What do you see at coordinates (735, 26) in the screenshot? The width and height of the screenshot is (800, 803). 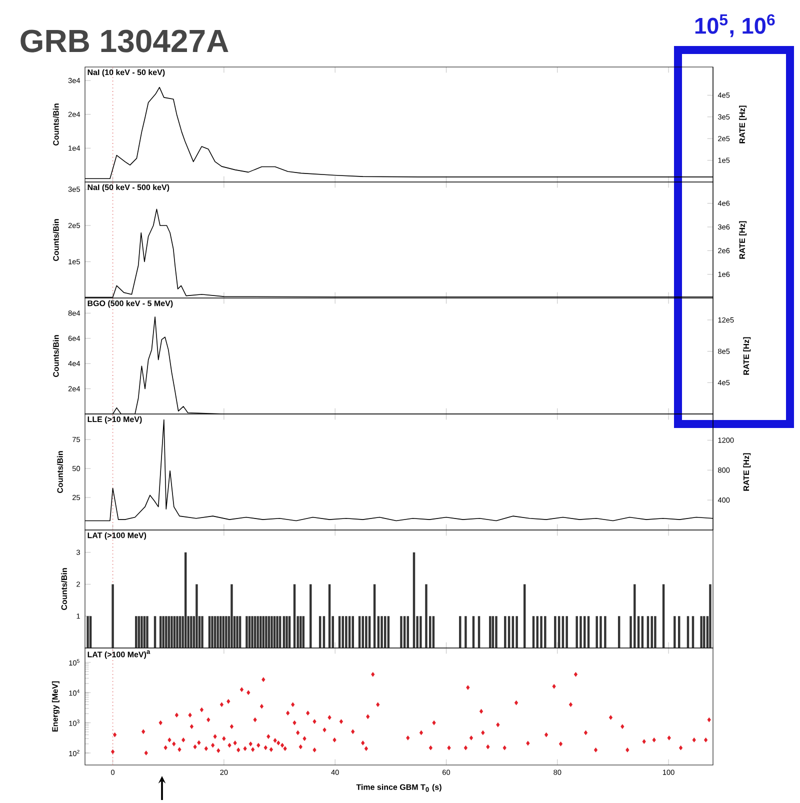 I see `text: 10$^{5}$, 10$^{6}$` at bounding box center [735, 26].